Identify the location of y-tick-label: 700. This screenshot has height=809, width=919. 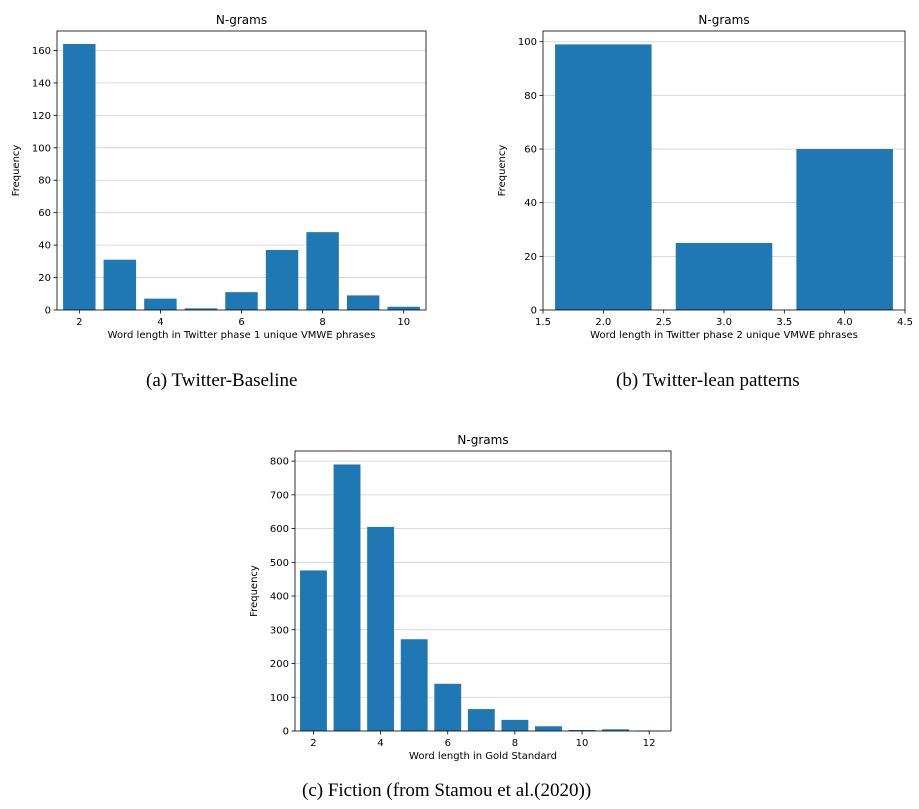
(279, 495).